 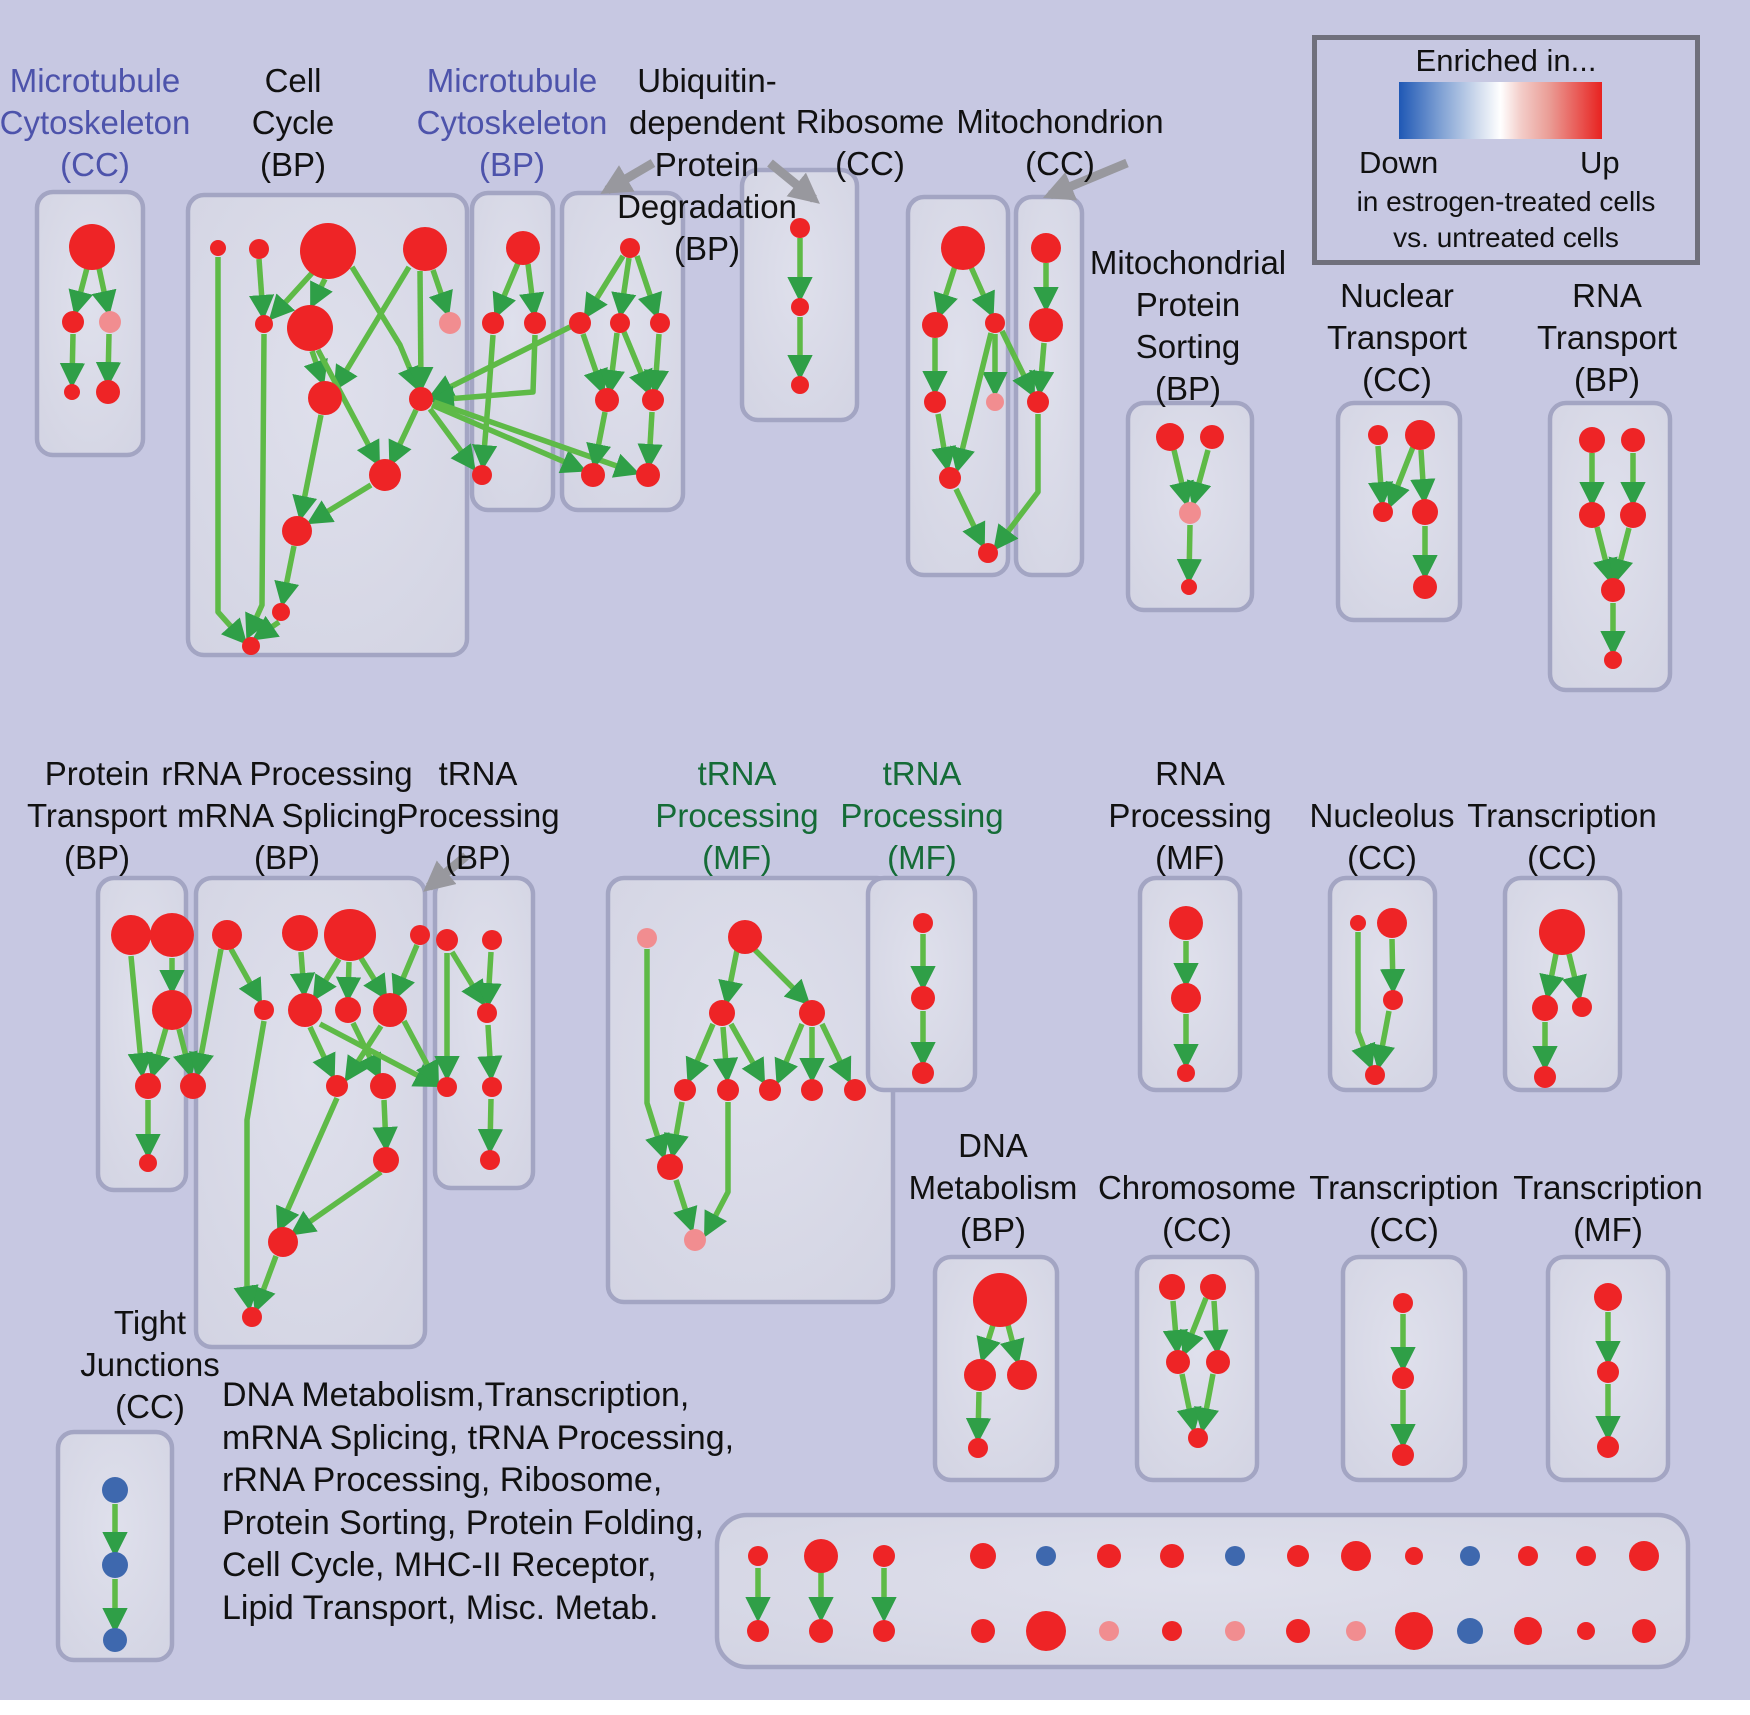 I want to click on cluster-label-line: Nucleolus, so click(x=1382, y=815).